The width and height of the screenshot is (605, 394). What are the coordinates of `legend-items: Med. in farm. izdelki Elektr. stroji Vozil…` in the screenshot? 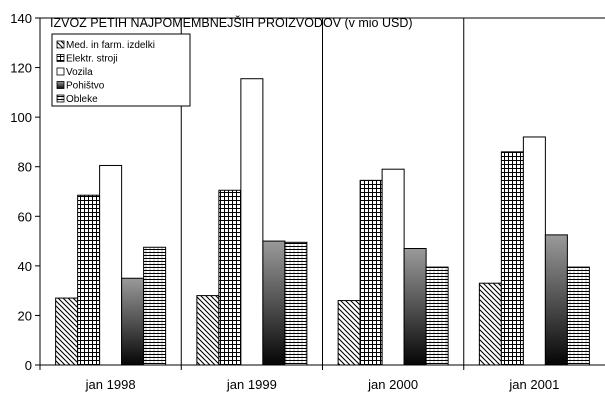 It's located at (105, 72).